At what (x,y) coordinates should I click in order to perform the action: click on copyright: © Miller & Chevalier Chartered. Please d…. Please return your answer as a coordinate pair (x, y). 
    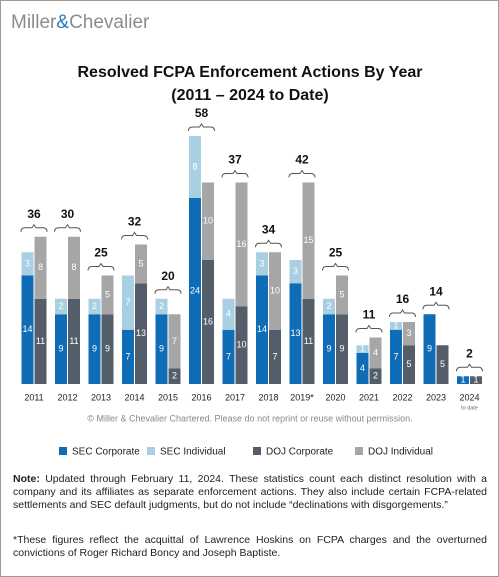
    Looking at the image, I should click on (249, 418).